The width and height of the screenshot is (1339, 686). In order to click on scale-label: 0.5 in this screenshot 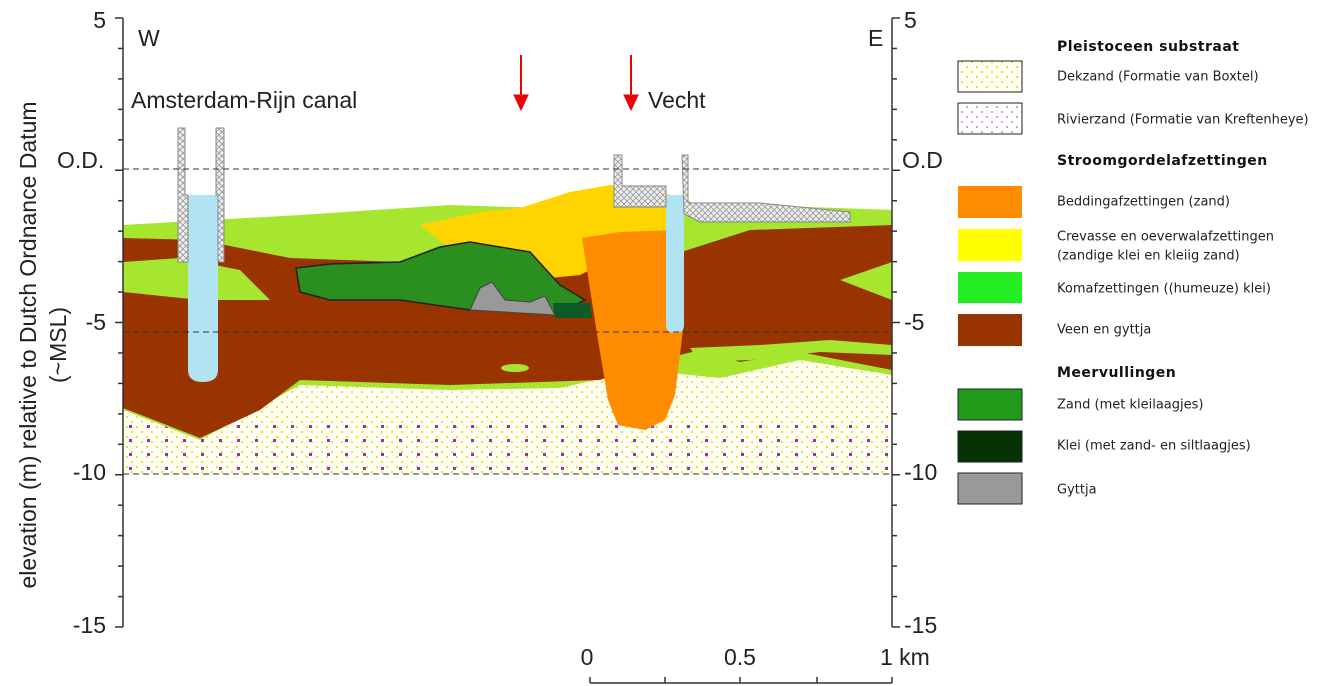, I will do `click(740, 657)`.